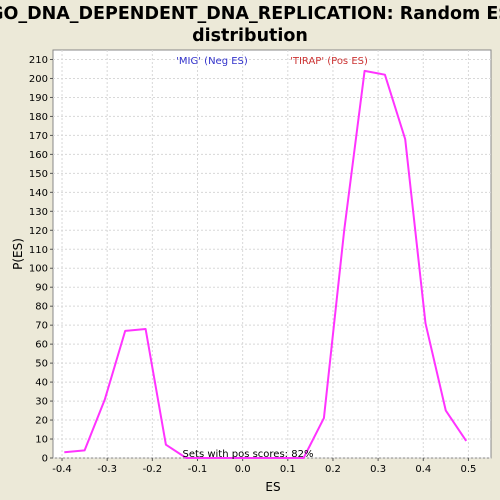 The width and height of the screenshot is (500, 500). Describe the element at coordinates (107, 469) in the screenshot. I see `x-tick-label: -0.3` at that location.